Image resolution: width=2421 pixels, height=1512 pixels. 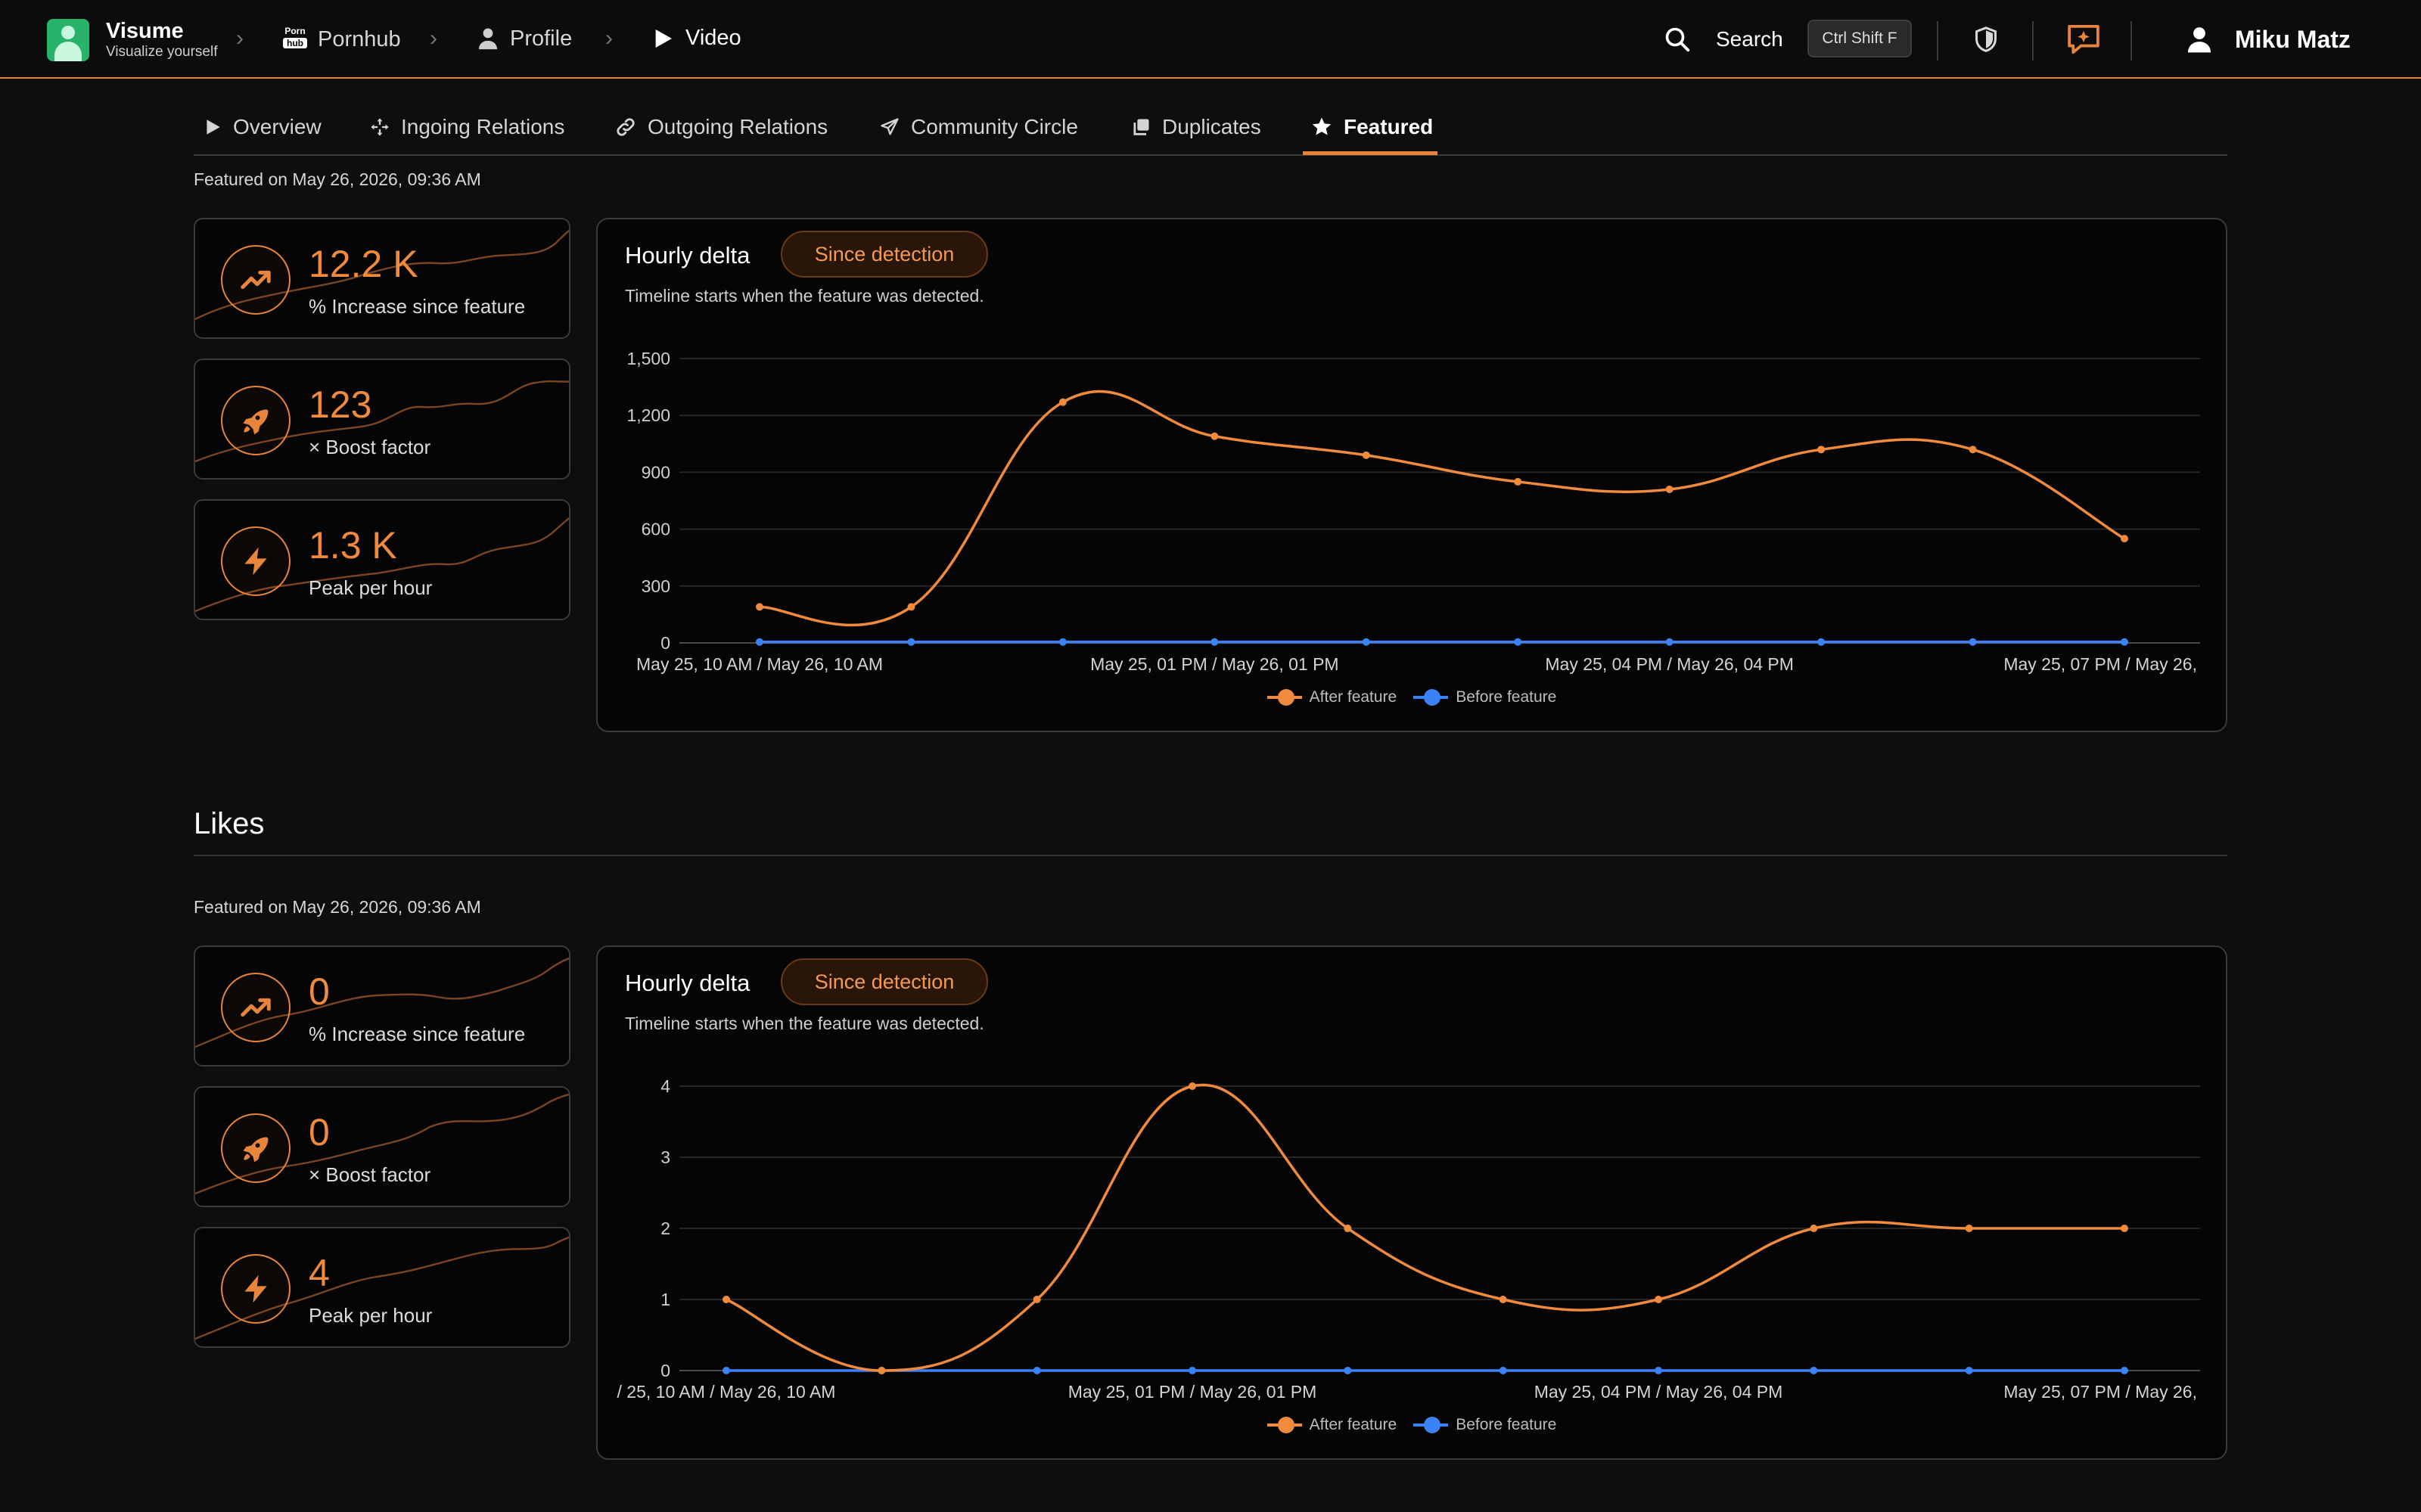 What do you see at coordinates (609, 38) in the screenshot?
I see `chevron-right-icon: ›` at bounding box center [609, 38].